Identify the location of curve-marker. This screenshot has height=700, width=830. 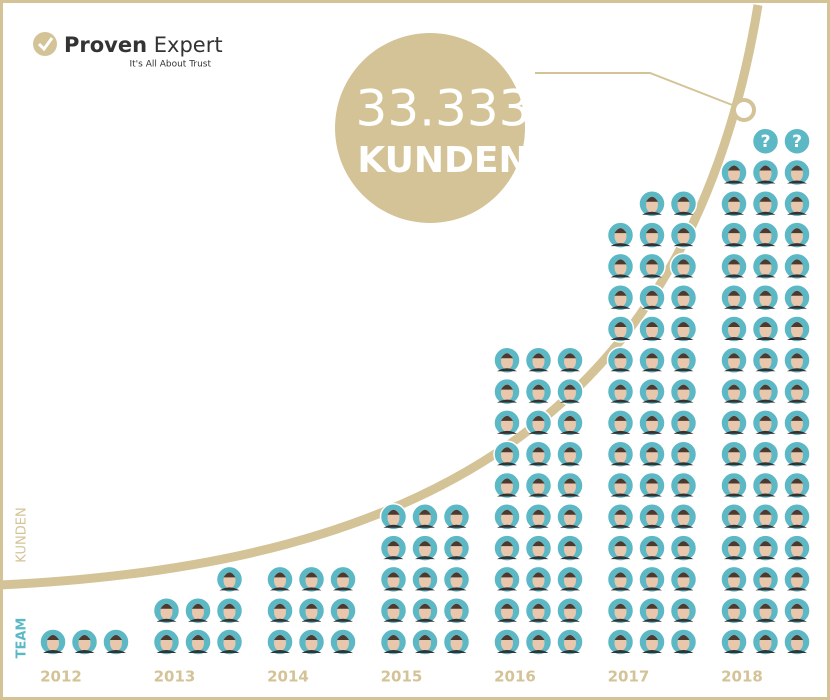
(744, 110).